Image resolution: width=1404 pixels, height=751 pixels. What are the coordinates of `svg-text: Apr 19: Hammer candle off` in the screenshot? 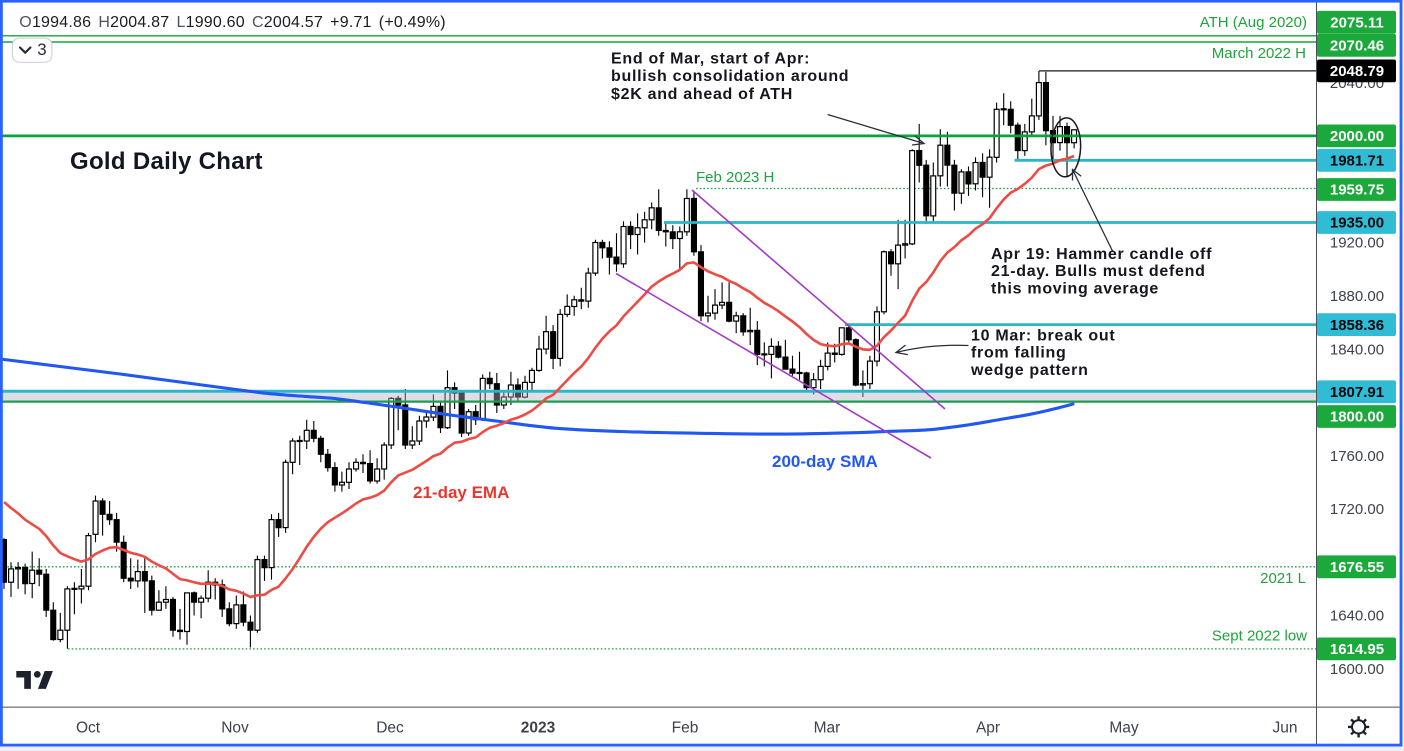 It's located at (1101, 254).